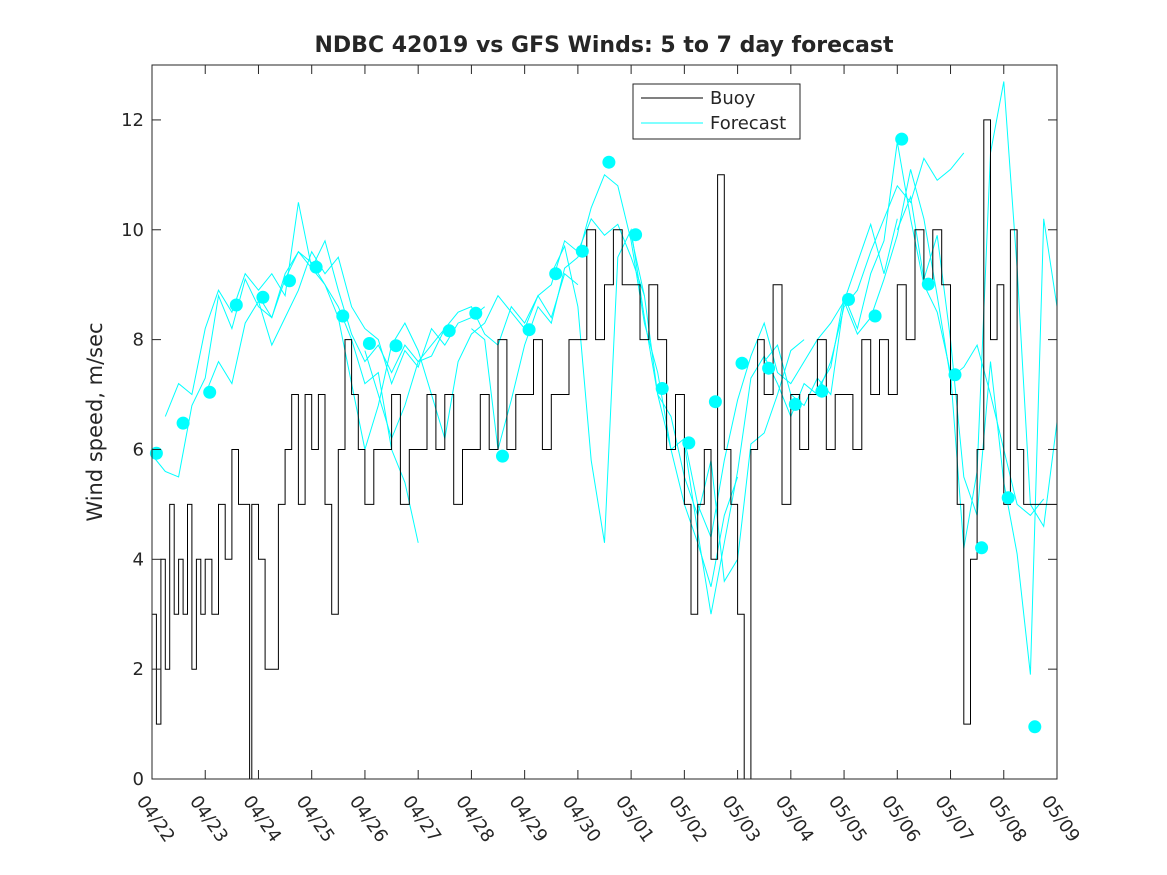  Describe the element at coordinates (733, 98) in the screenshot. I see `legend-buoy-label: Buoy` at that location.